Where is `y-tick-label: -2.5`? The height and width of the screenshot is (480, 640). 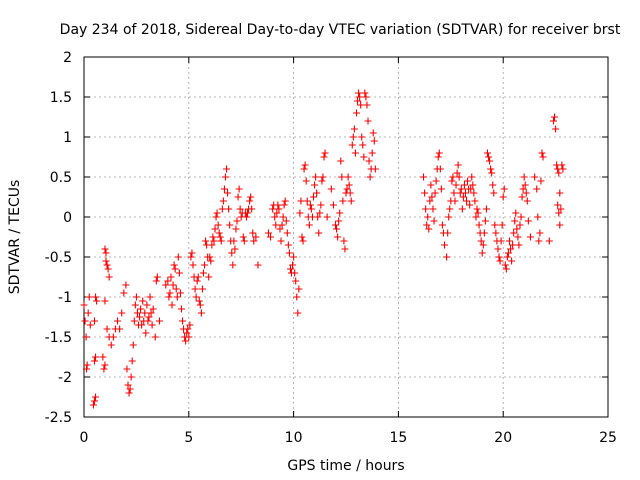
y-tick-label: -2.5 is located at coordinates (58, 418).